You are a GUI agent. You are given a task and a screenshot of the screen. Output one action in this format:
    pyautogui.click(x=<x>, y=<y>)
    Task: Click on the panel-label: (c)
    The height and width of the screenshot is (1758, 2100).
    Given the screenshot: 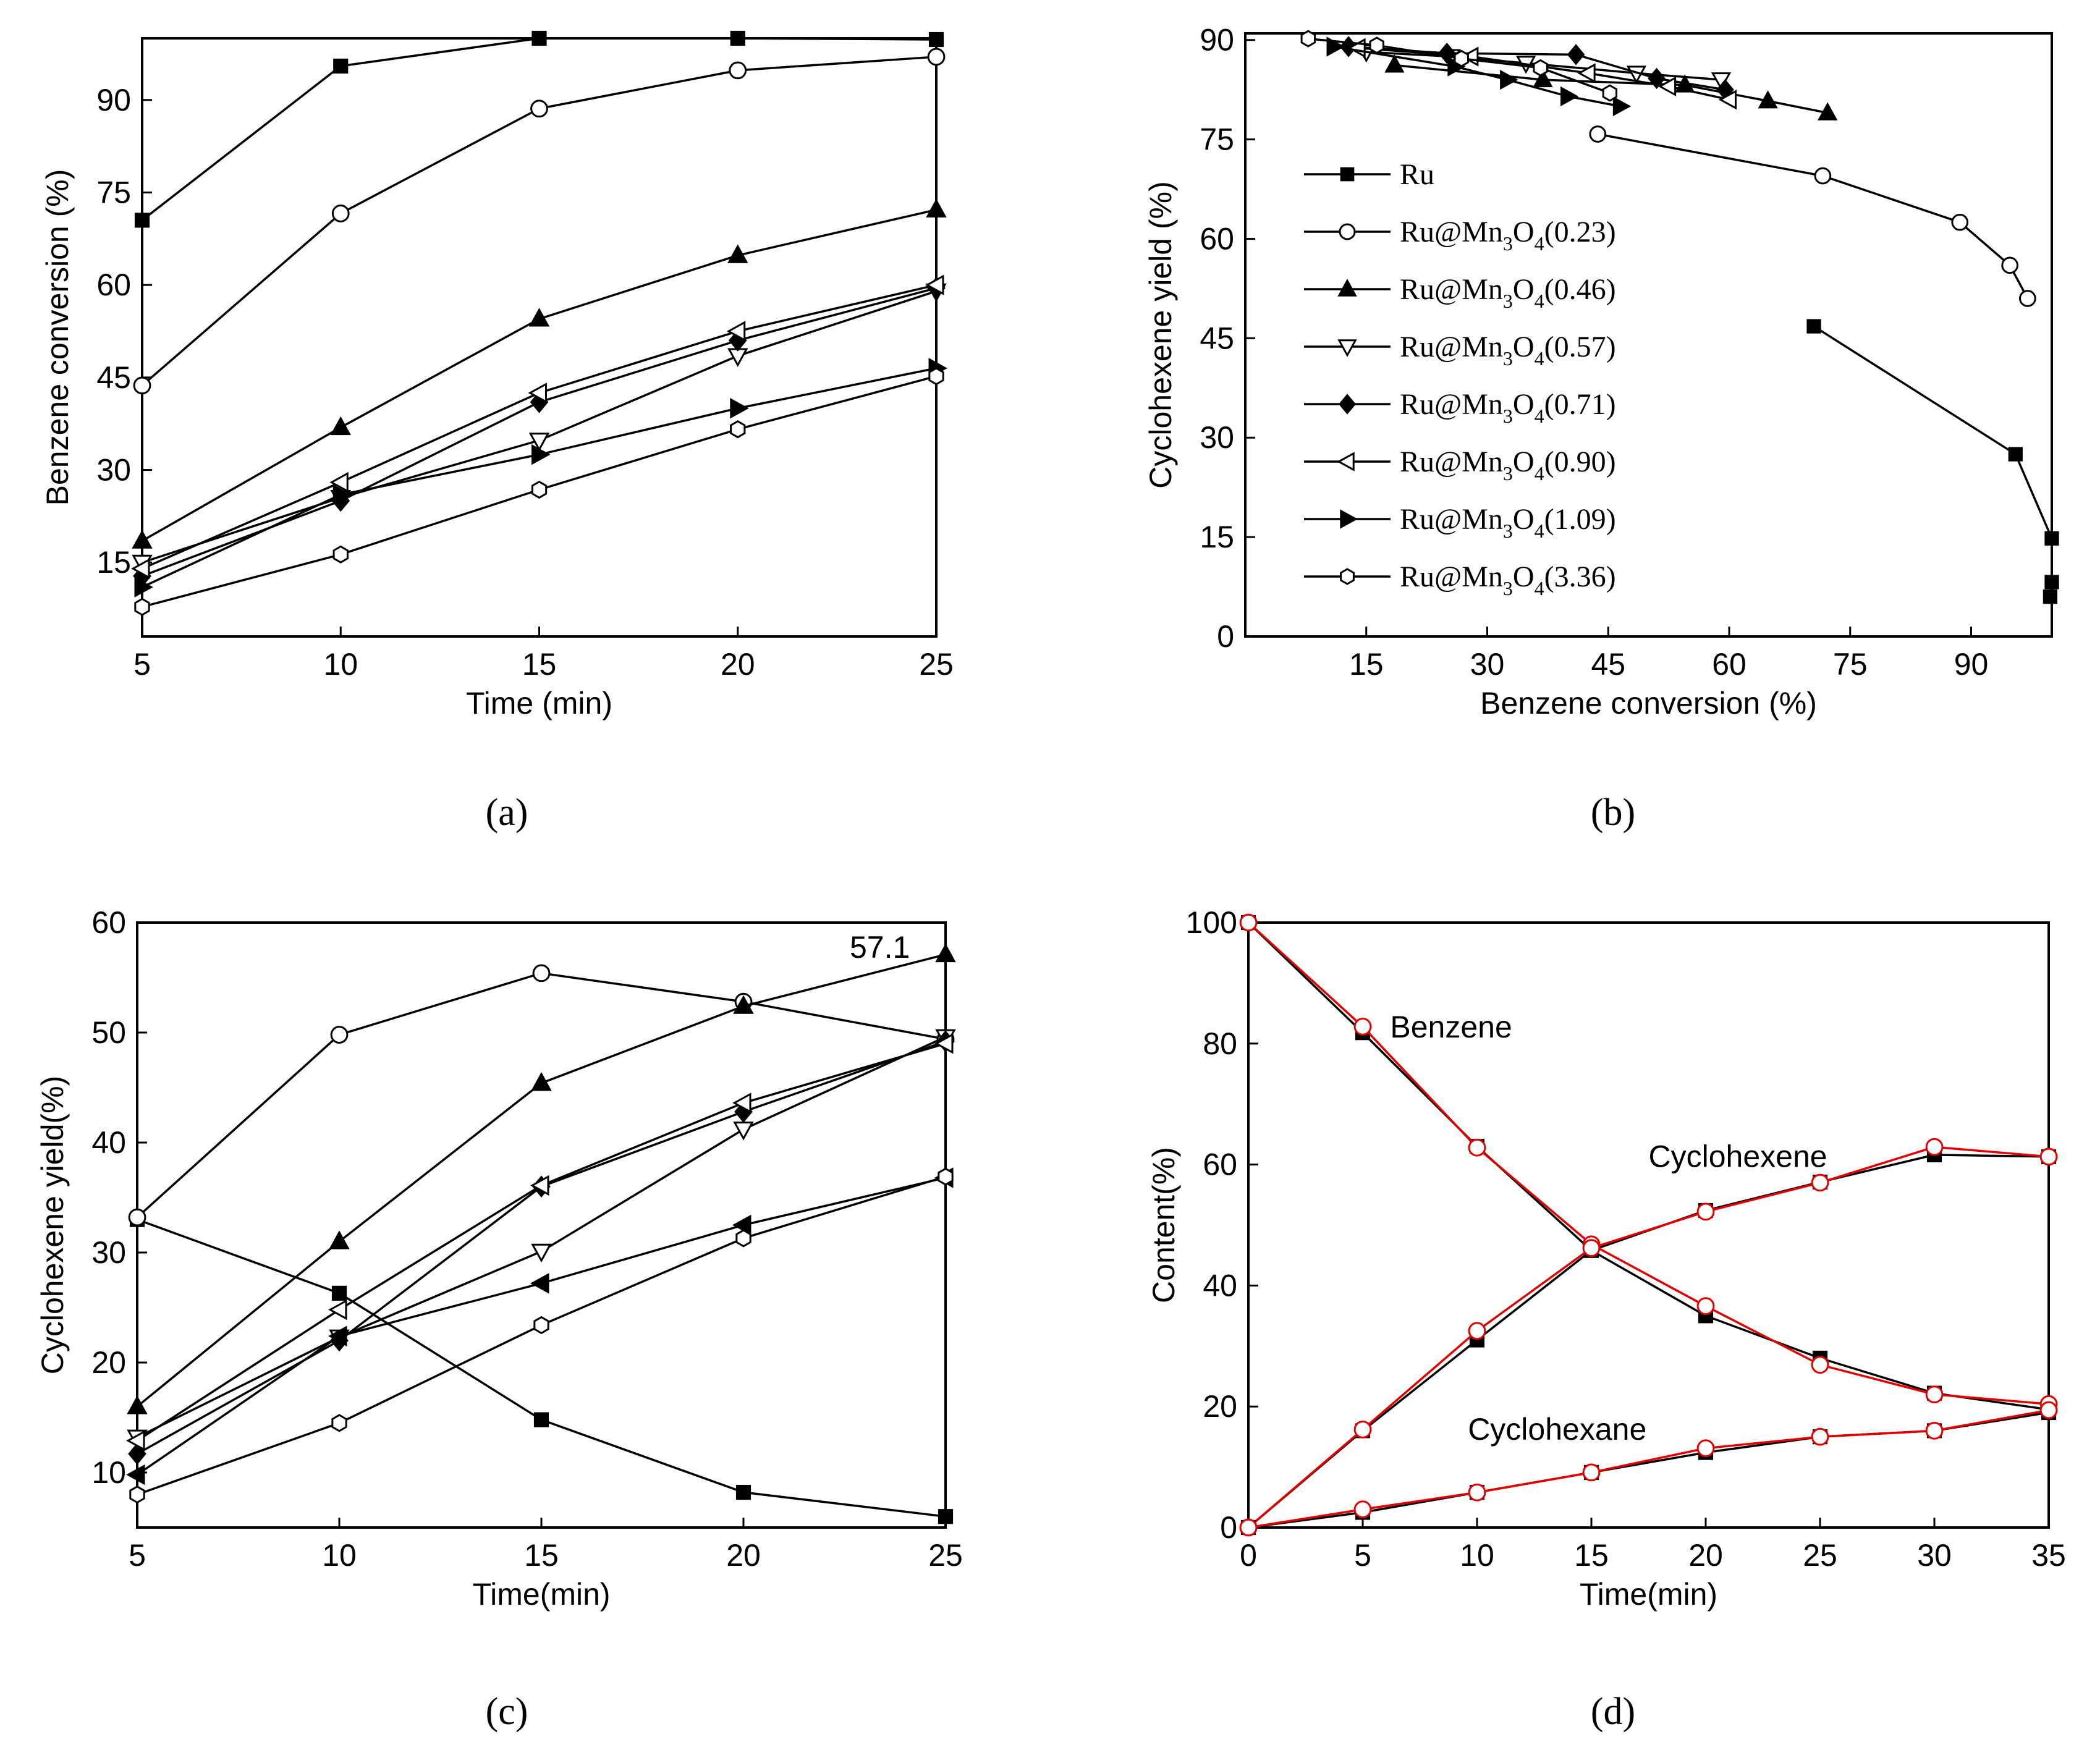 What is the action you would take?
    pyautogui.click(x=507, y=1712)
    